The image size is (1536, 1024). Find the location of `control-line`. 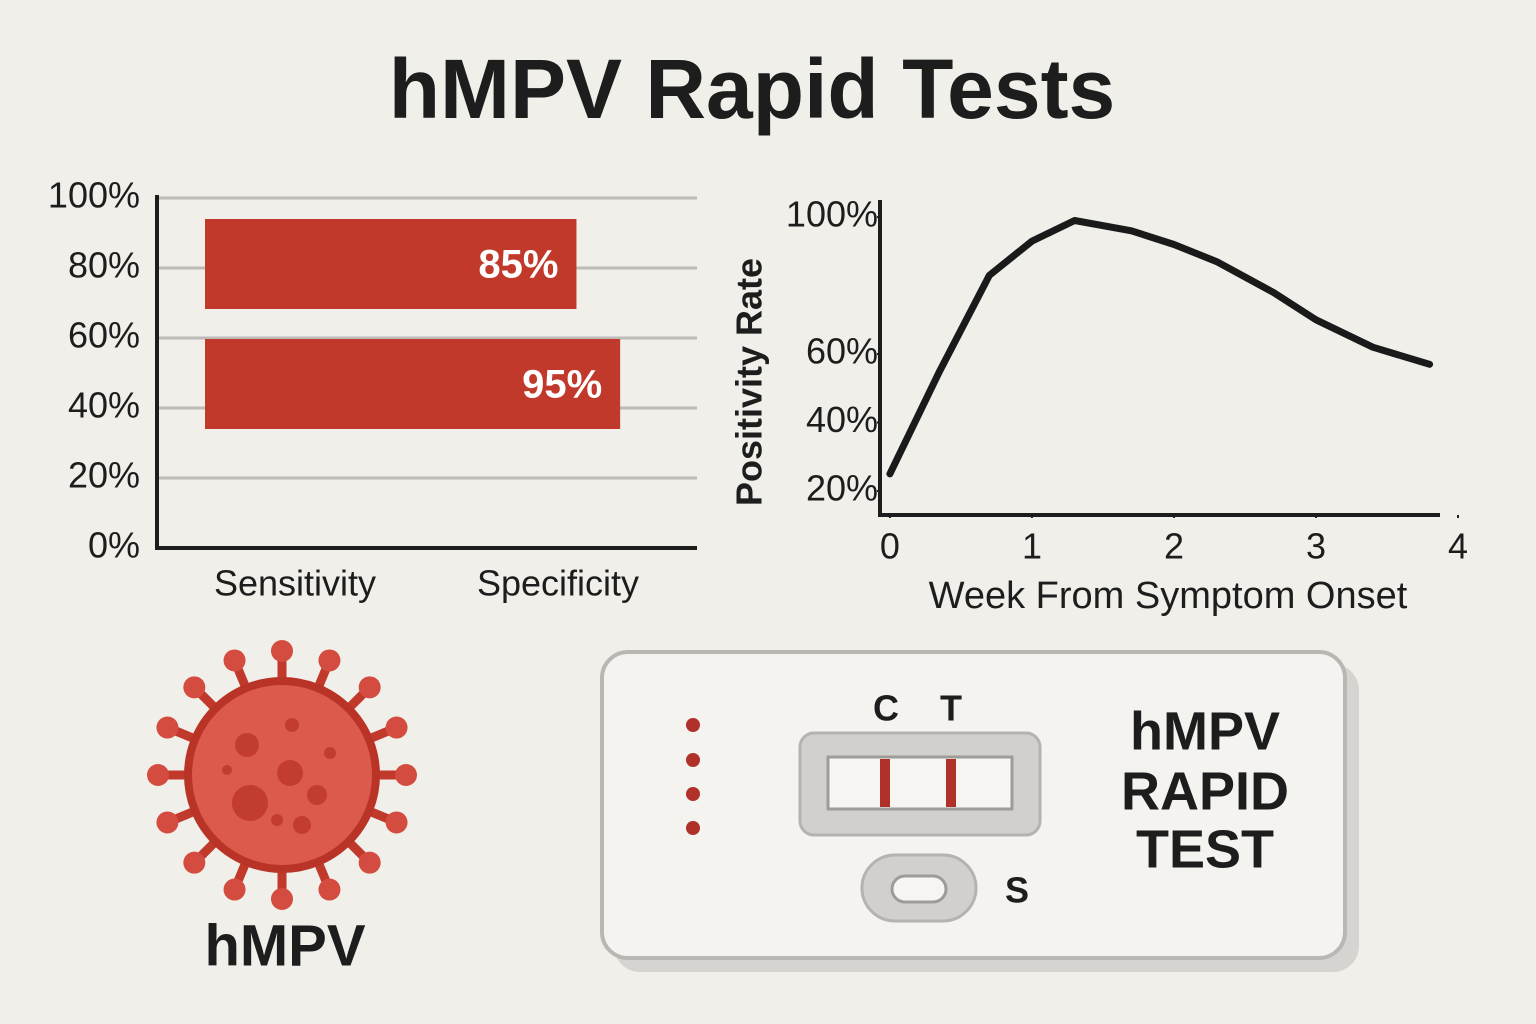

control-line is located at coordinates (885, 783).